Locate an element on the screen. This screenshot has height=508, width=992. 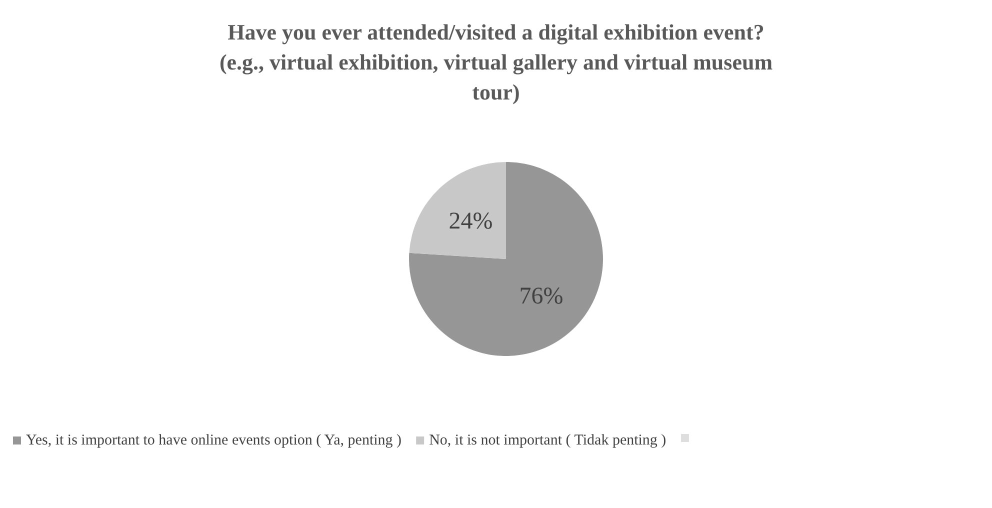
legend-label: Yes, it is important to have online events option ( Ya, penting ) is located at coordinates (214, 440).